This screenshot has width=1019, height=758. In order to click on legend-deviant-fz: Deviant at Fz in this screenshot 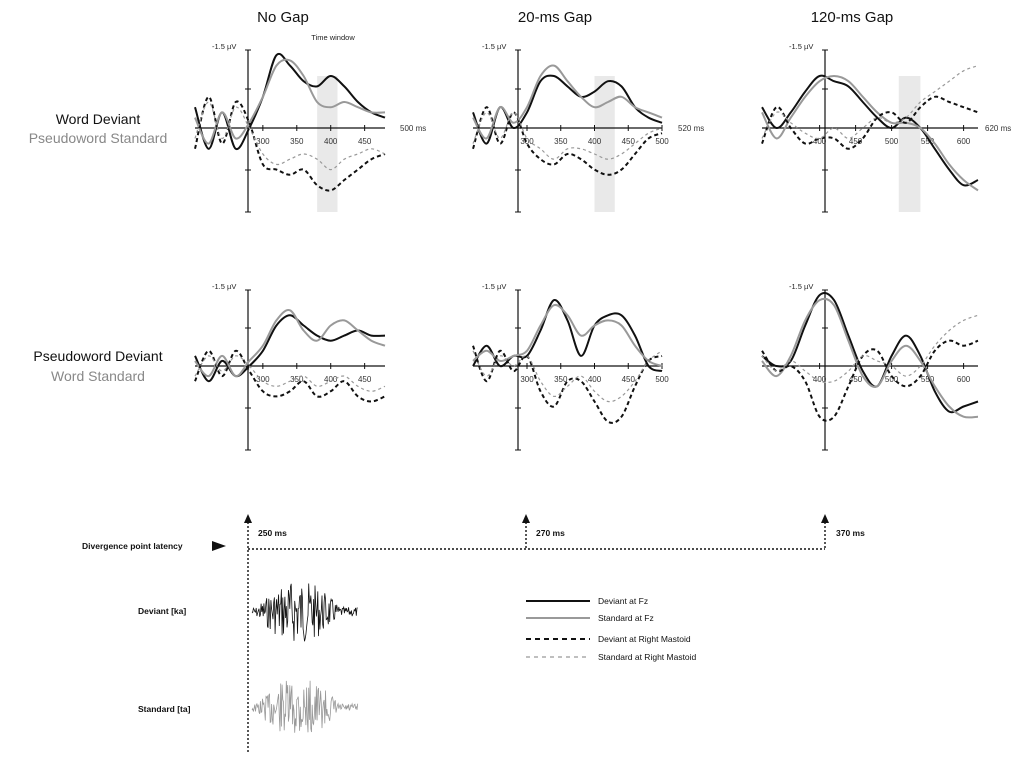, I will do `click(623, 601)`.